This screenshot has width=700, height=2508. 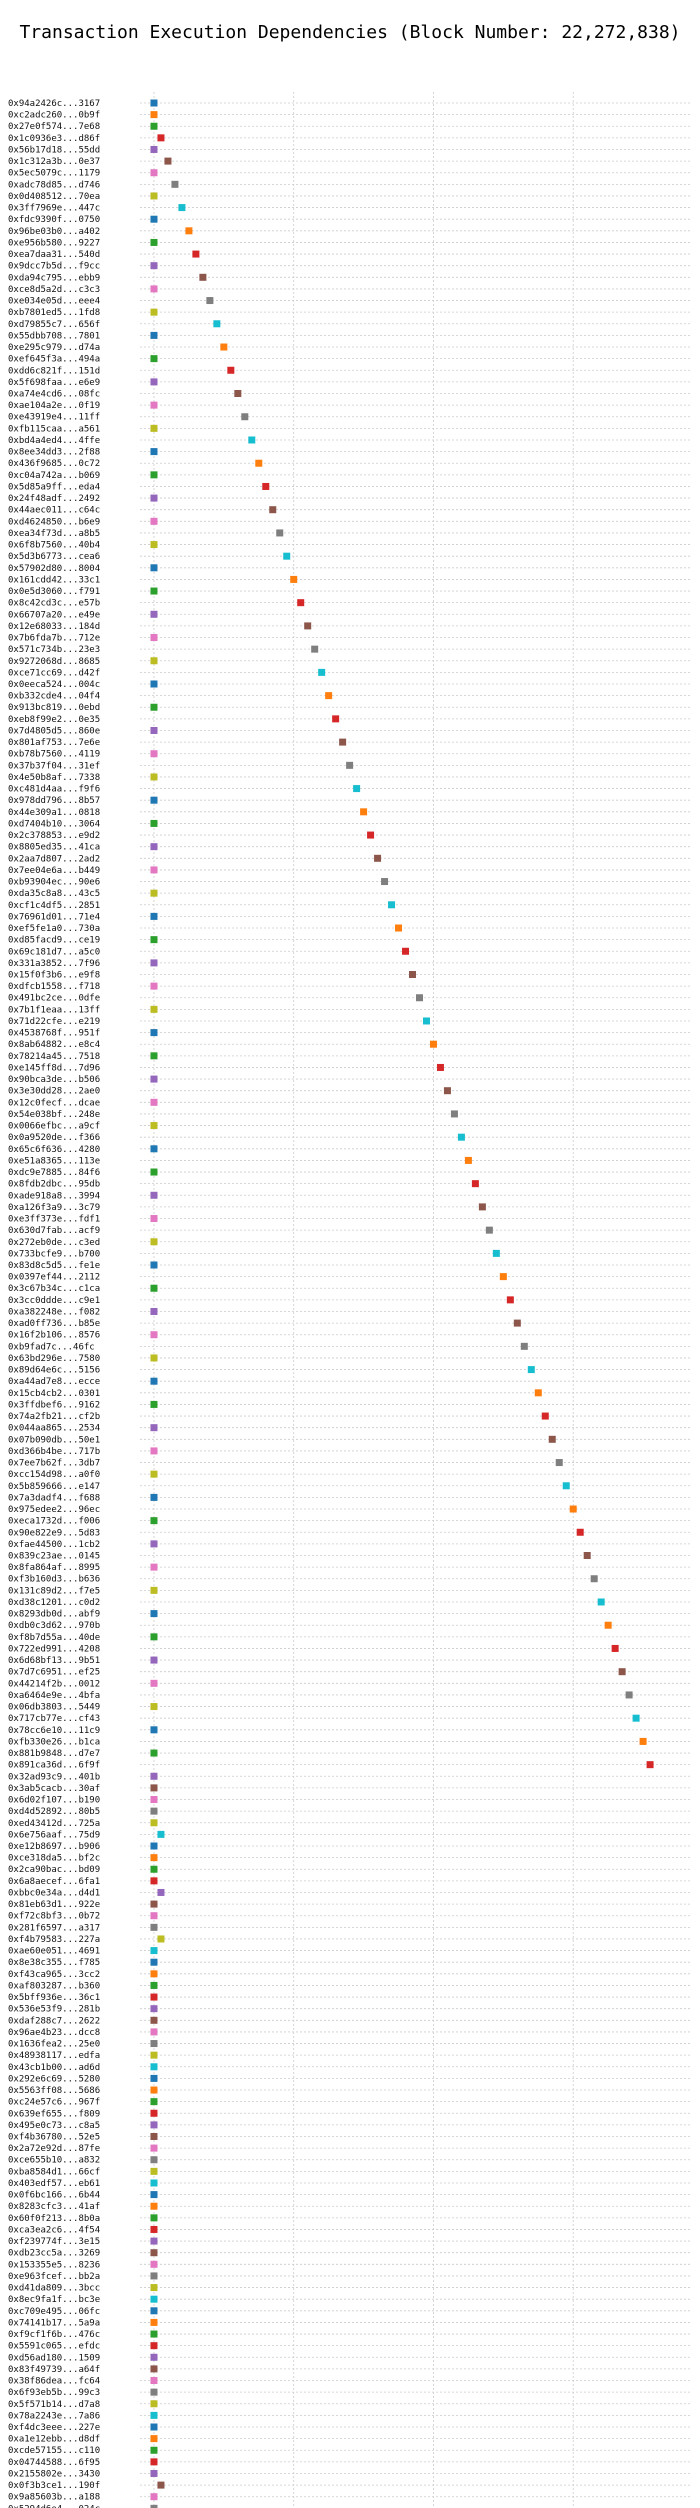 What do you see at coordinates (54, 1731) in the screenshot?
I see `tx-hash-label: 0x78cc6e10...11c9` at bounding box center [54, 1731].